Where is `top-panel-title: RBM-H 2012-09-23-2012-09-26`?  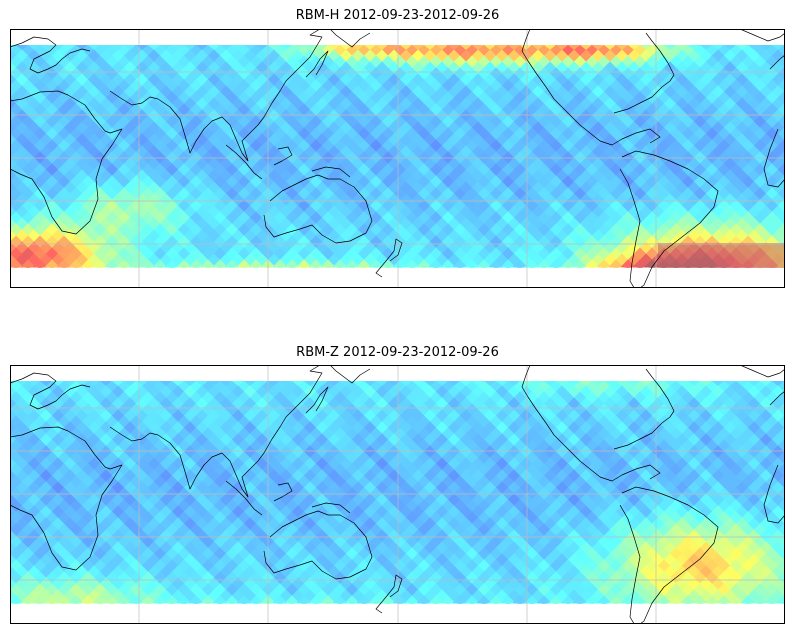 top-panel-title: RBM-H 2012-09-23-2012-09-26 is located at coordinates (397, 15).